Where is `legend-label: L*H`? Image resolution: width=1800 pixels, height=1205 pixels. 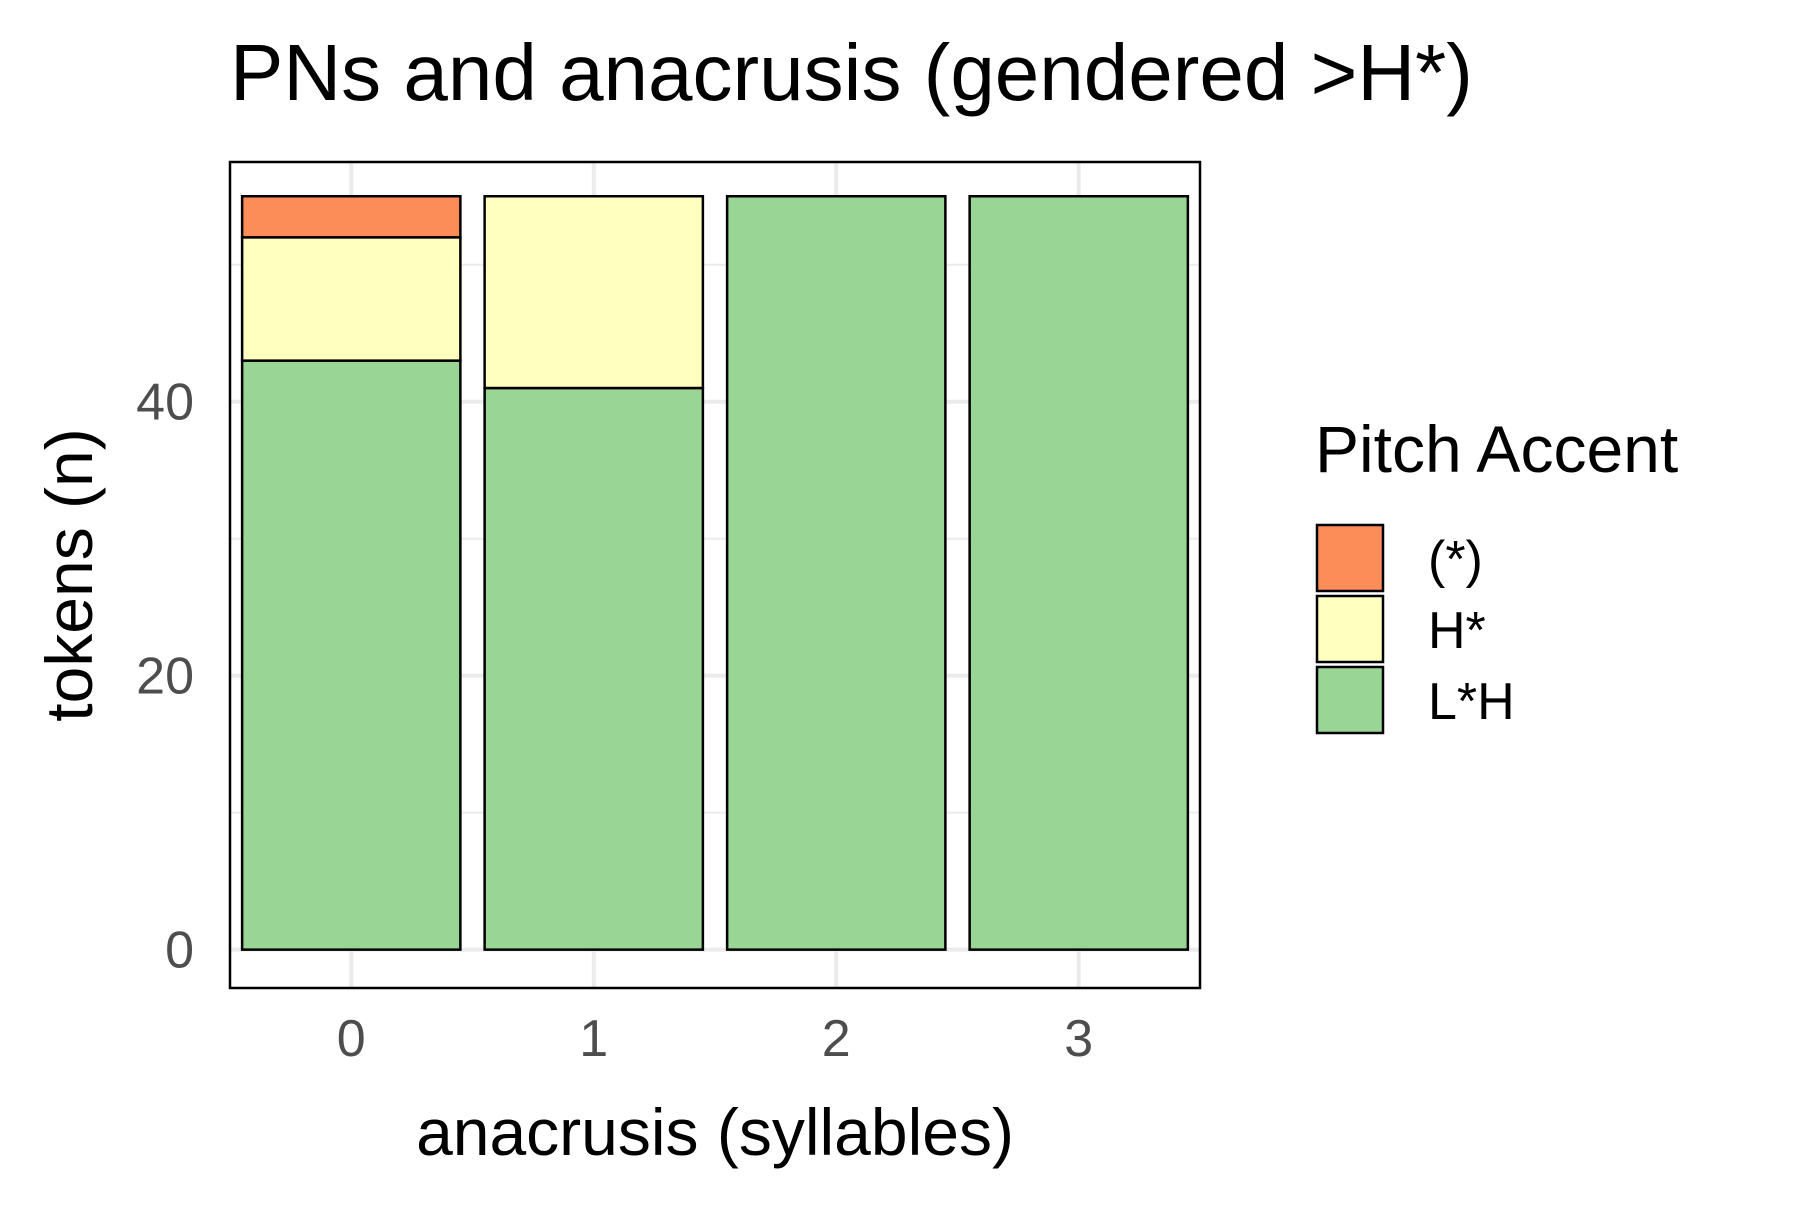
legend-label: L*H is located at coordinates (1471, 702).